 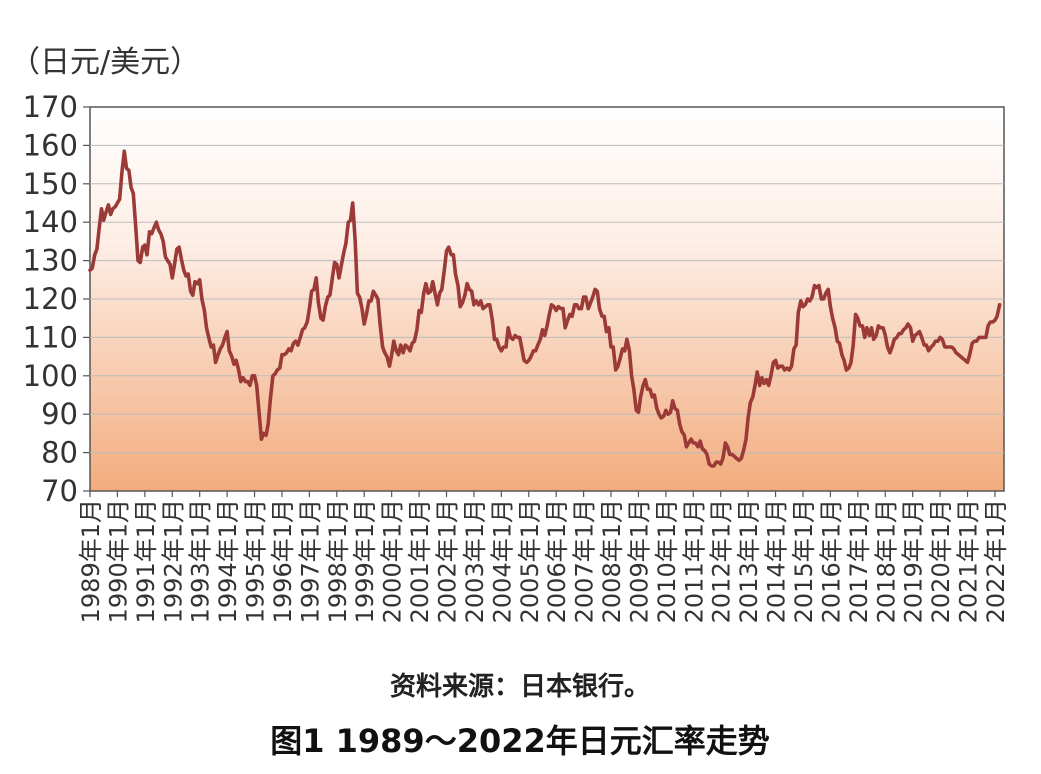 I want to click on x-tick-label: 2018年1月, so click(x=886, y=561).